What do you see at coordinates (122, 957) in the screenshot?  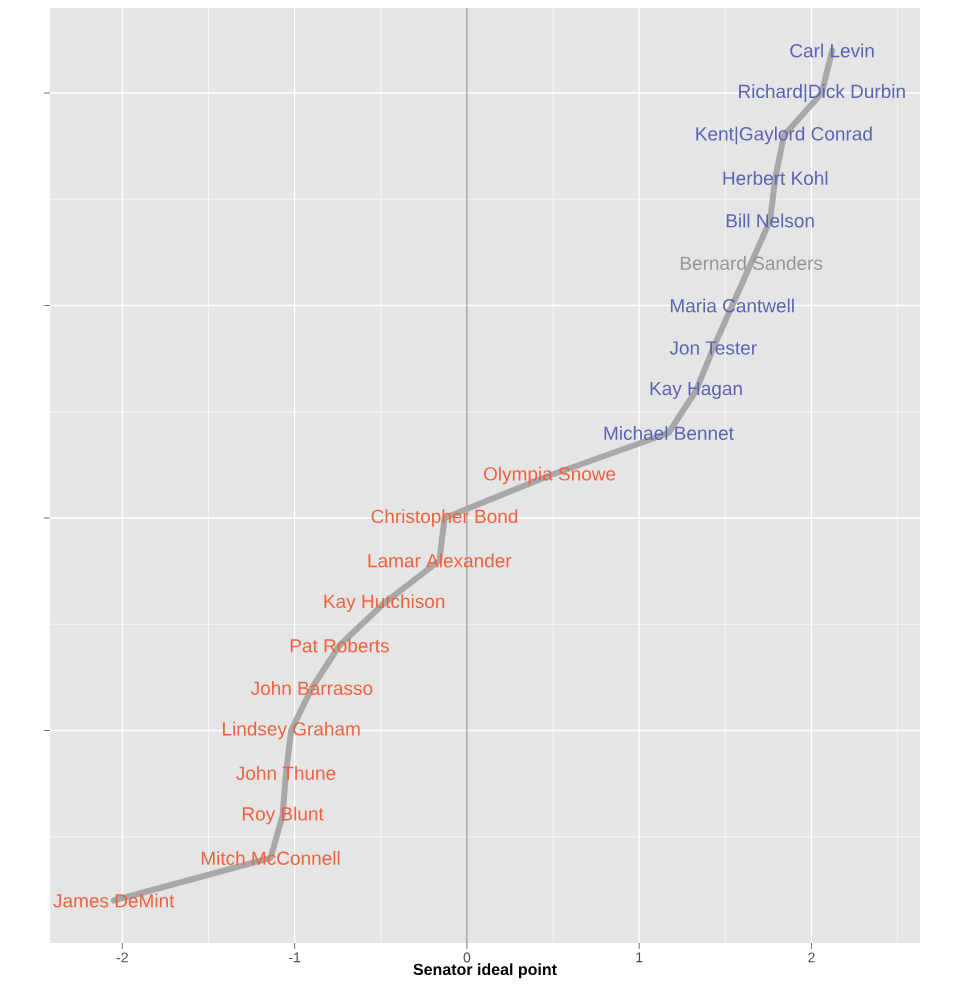 I see `x-tick-label: -2` at bounding box center [122, 957].